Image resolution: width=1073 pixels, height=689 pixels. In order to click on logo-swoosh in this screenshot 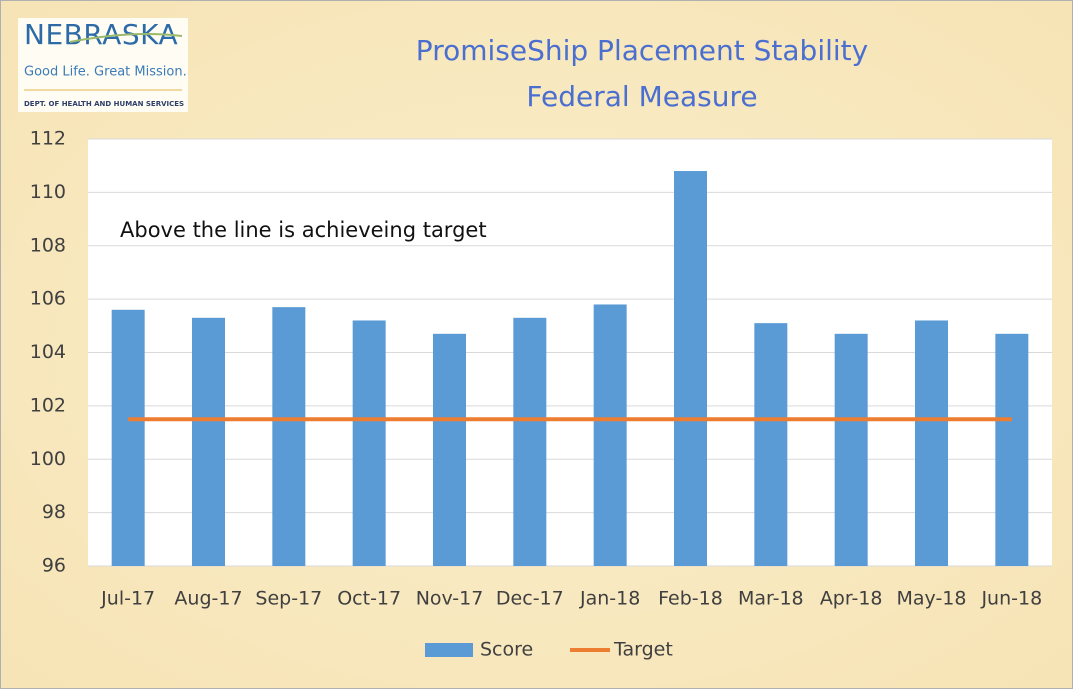, I will do `click(126, 38)`.